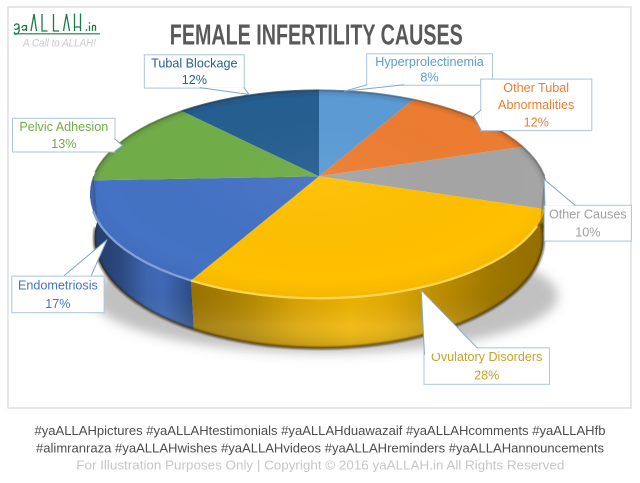  I want to click on svg-text: 10%, so click(587, 233).